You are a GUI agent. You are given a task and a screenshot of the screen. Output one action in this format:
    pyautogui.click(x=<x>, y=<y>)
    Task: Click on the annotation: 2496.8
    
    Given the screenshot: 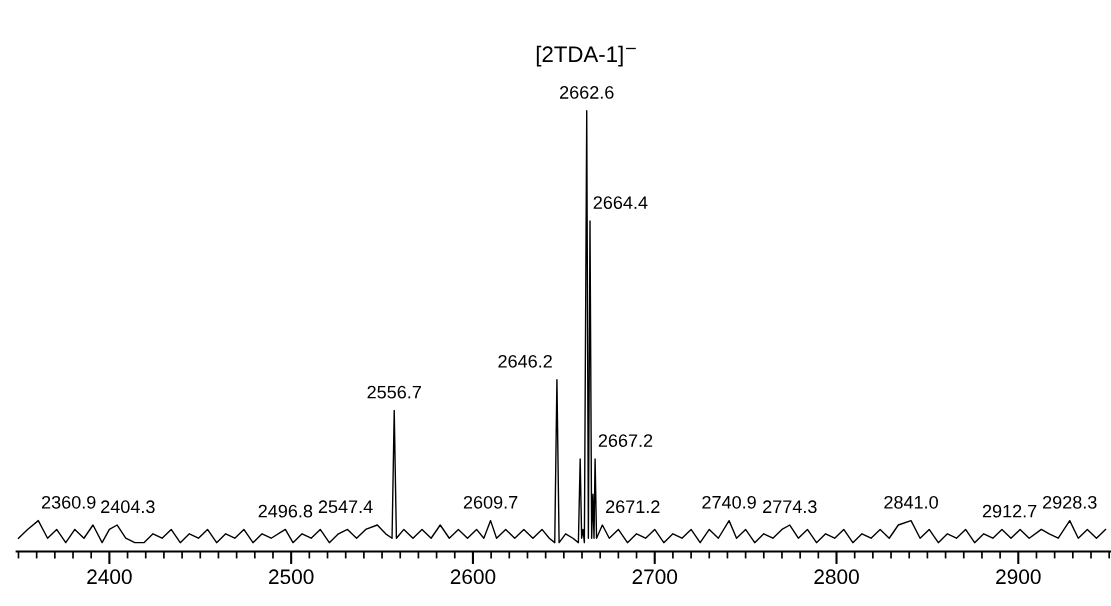 What is the action you would take?
    pyautogui.click(x=285, y=511)
    